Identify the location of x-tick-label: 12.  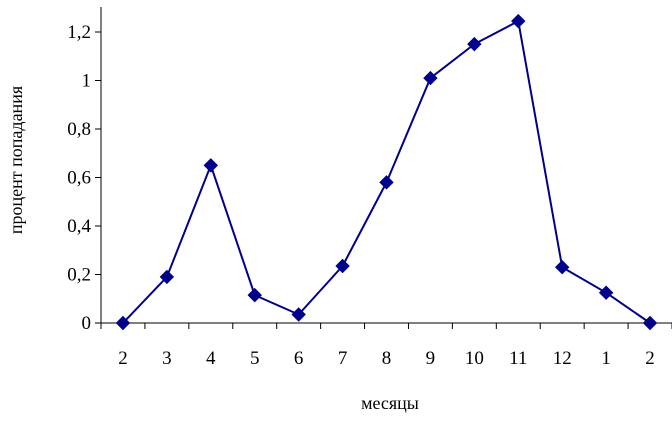
(562, 358).